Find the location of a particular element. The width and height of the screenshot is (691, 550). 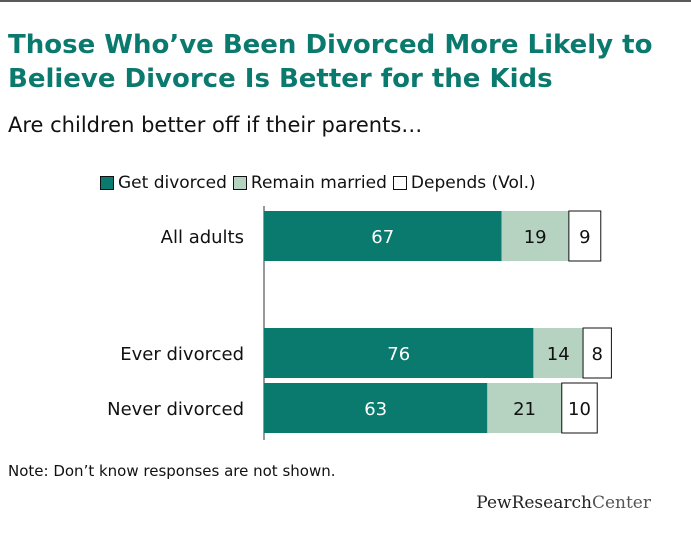

bar-all-adults-get-divorced is located at coordinates (383, 236).